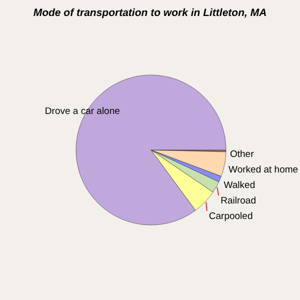 This screenshot has width=300, height=300. I want to click on slice-label: Walked, so click(240, 185).